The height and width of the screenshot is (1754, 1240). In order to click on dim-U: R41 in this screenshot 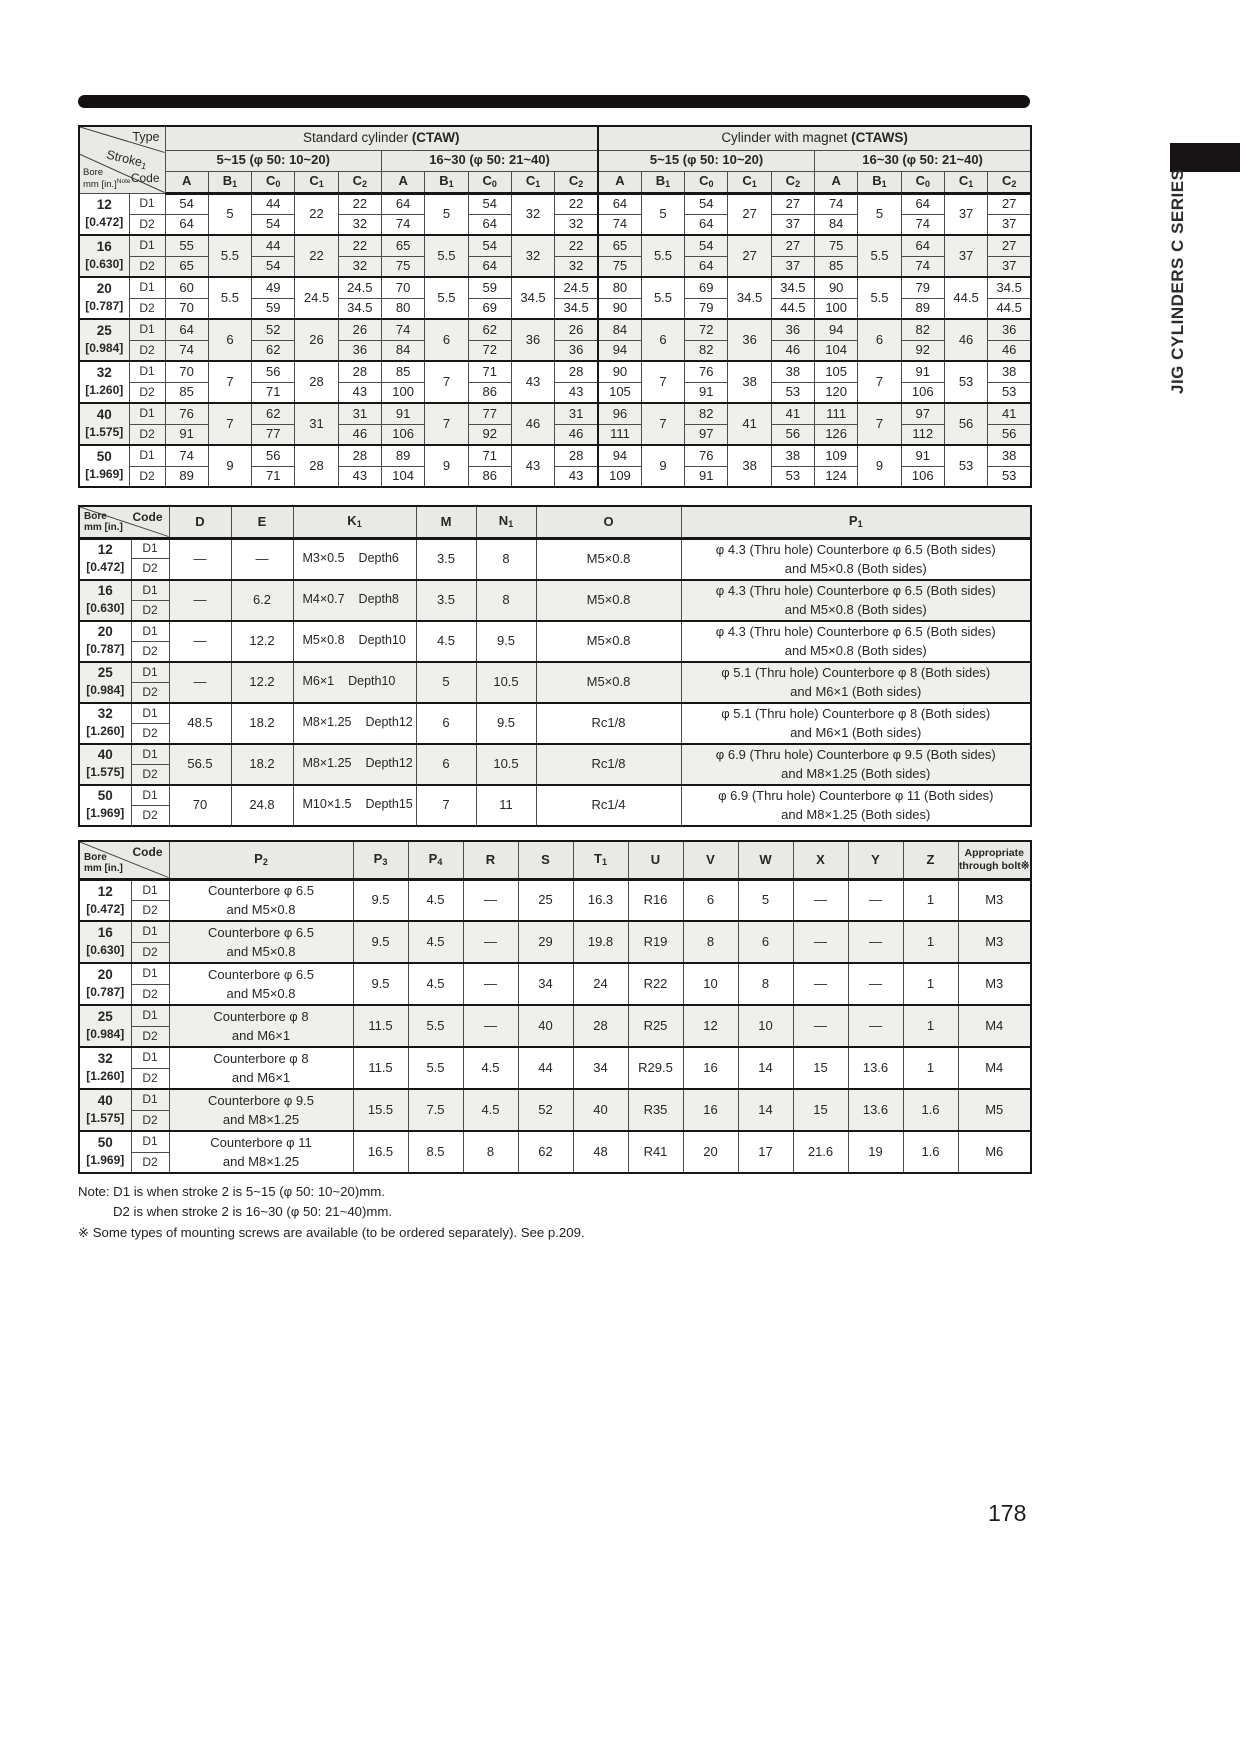, I will do `click(655, 1152)`.